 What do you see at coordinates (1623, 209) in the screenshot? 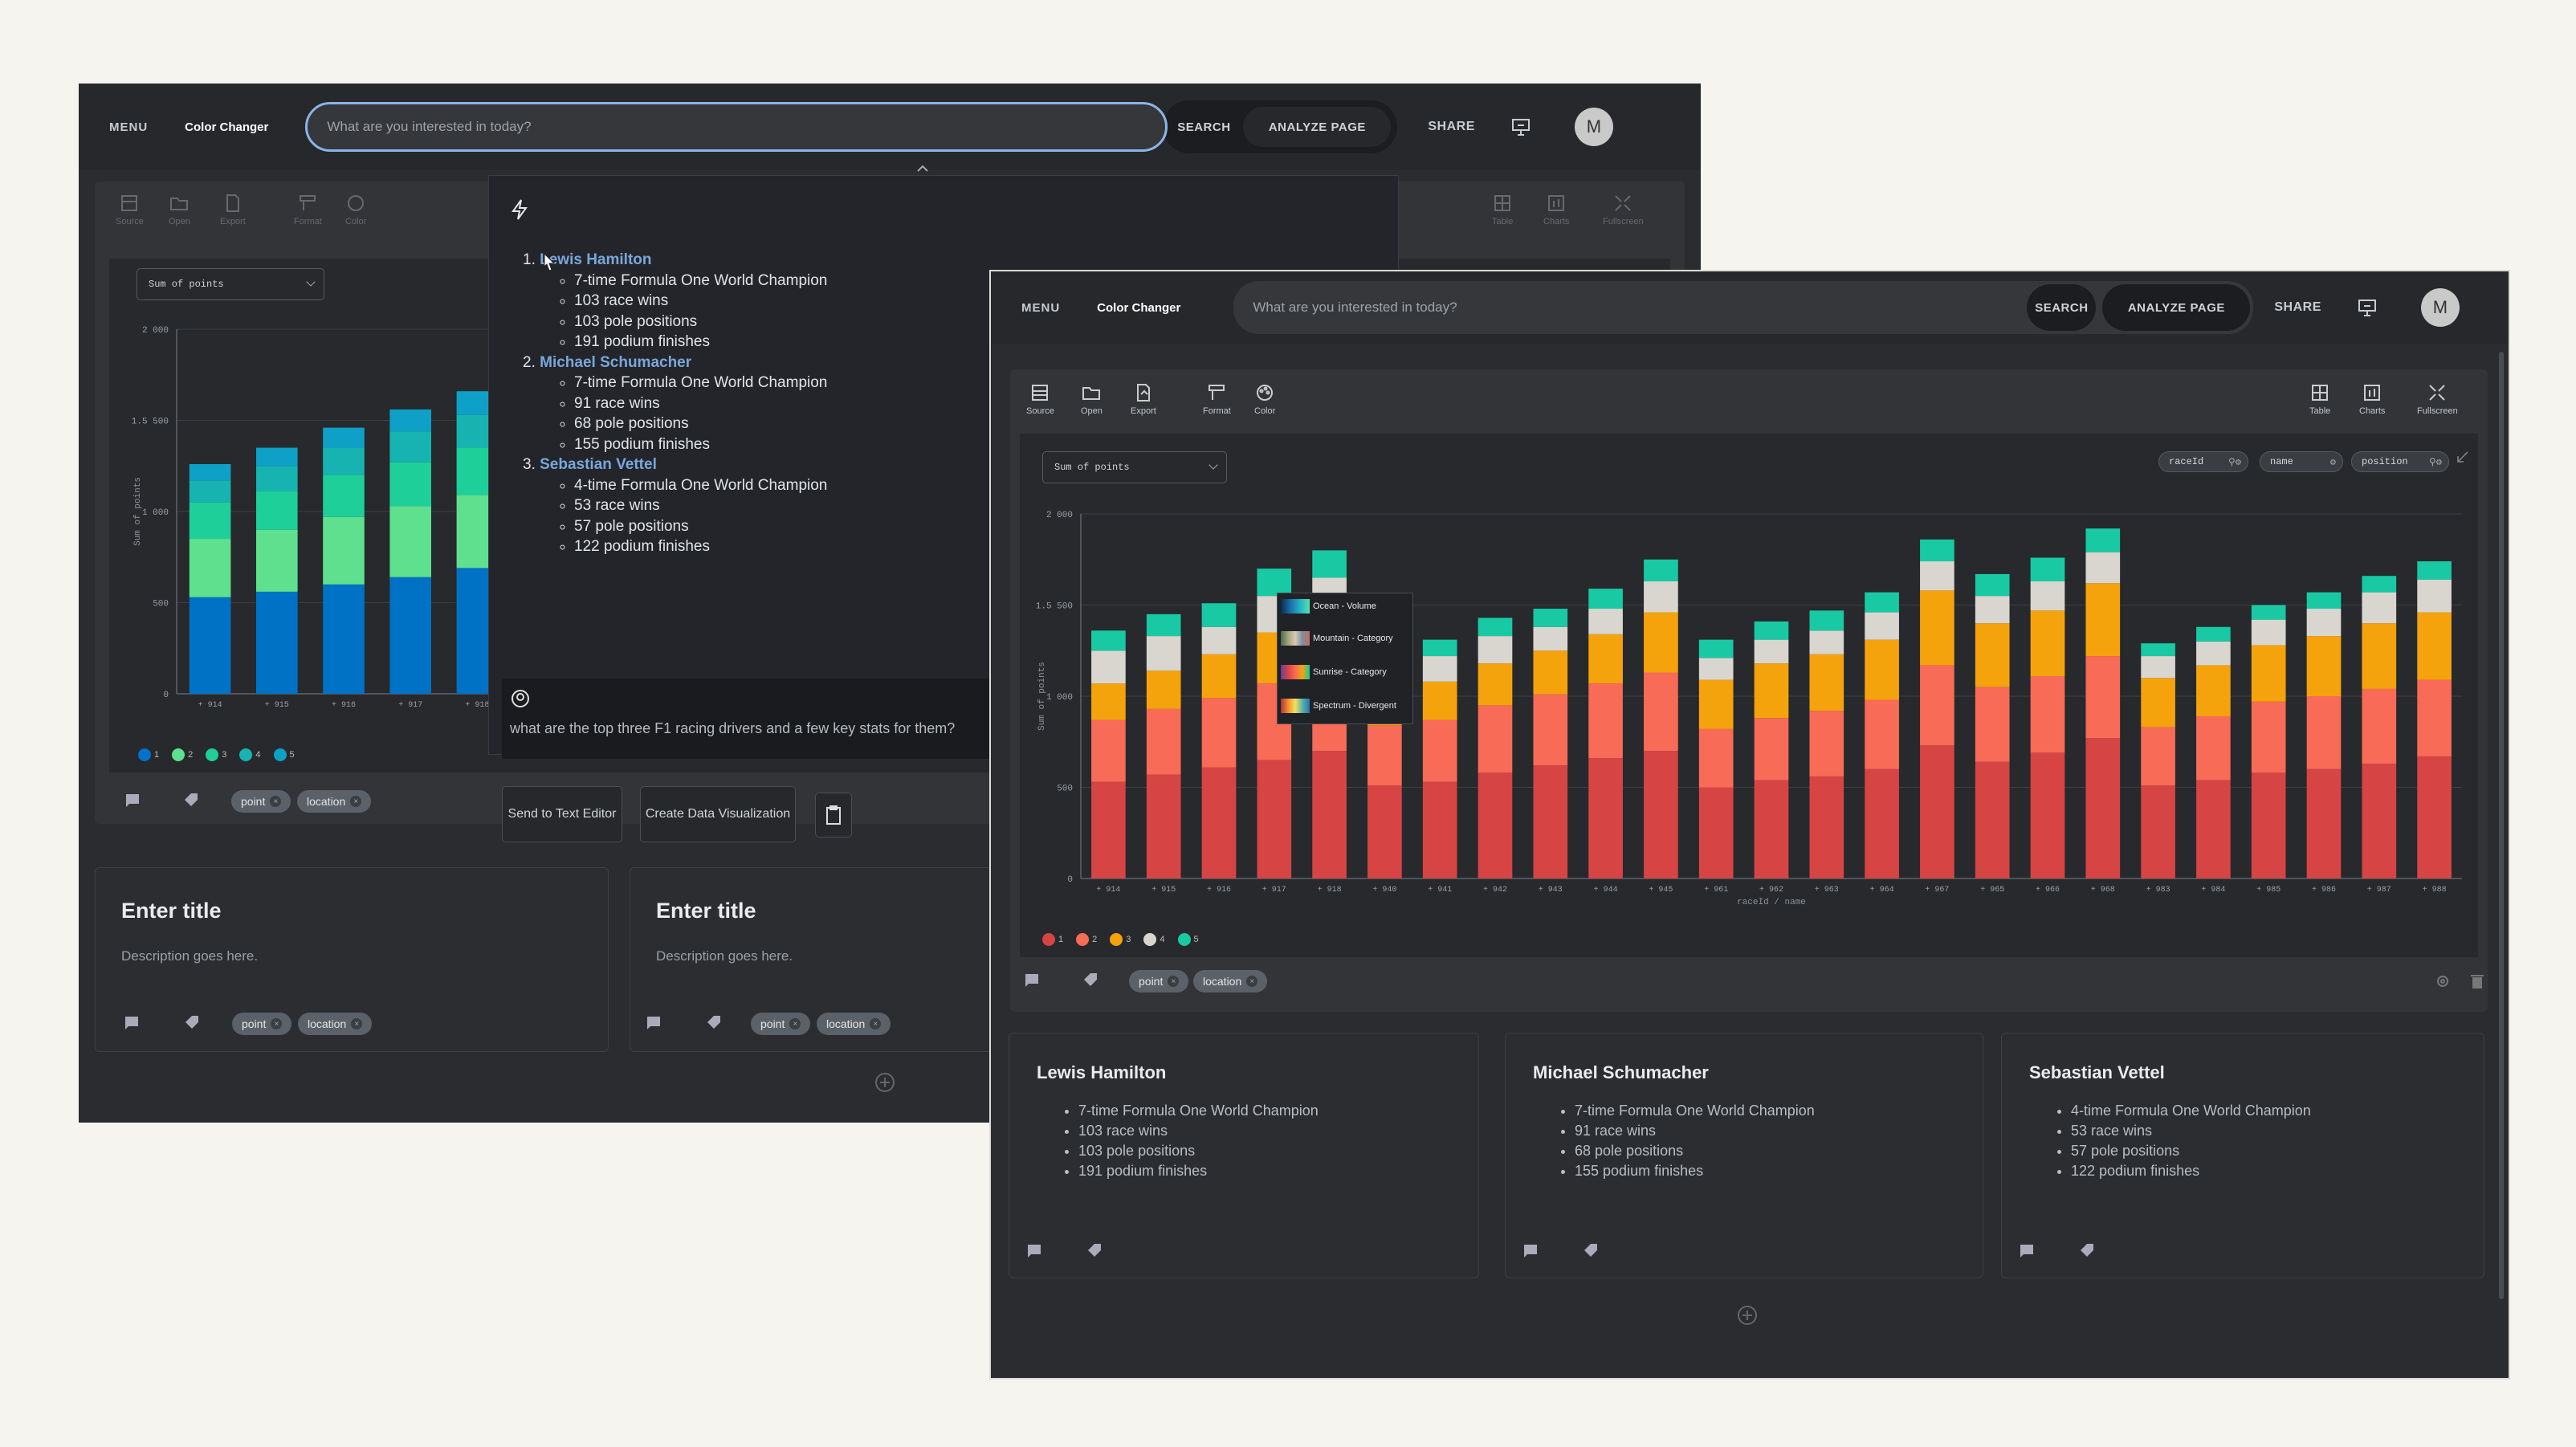
I see `toolbar-fullscreen: Fullscreen` at bounding box center [1623, 209].